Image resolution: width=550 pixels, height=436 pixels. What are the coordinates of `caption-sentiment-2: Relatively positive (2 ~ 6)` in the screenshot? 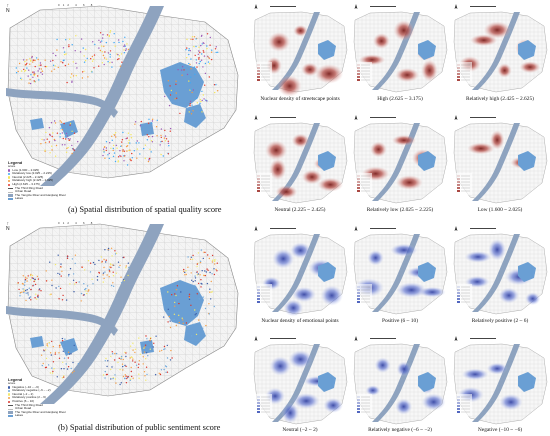 It's located at (500, 321).